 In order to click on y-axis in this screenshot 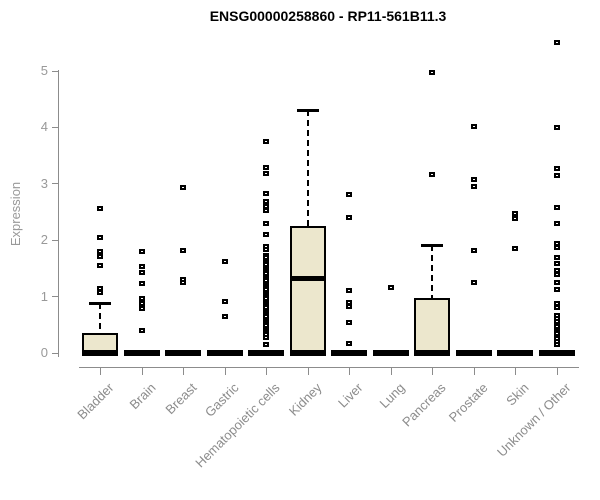, I will do `click(58, 213)`.